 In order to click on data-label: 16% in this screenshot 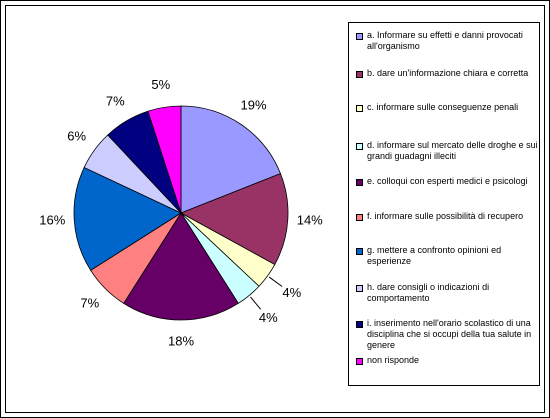, I will do `click(52, 220)`.